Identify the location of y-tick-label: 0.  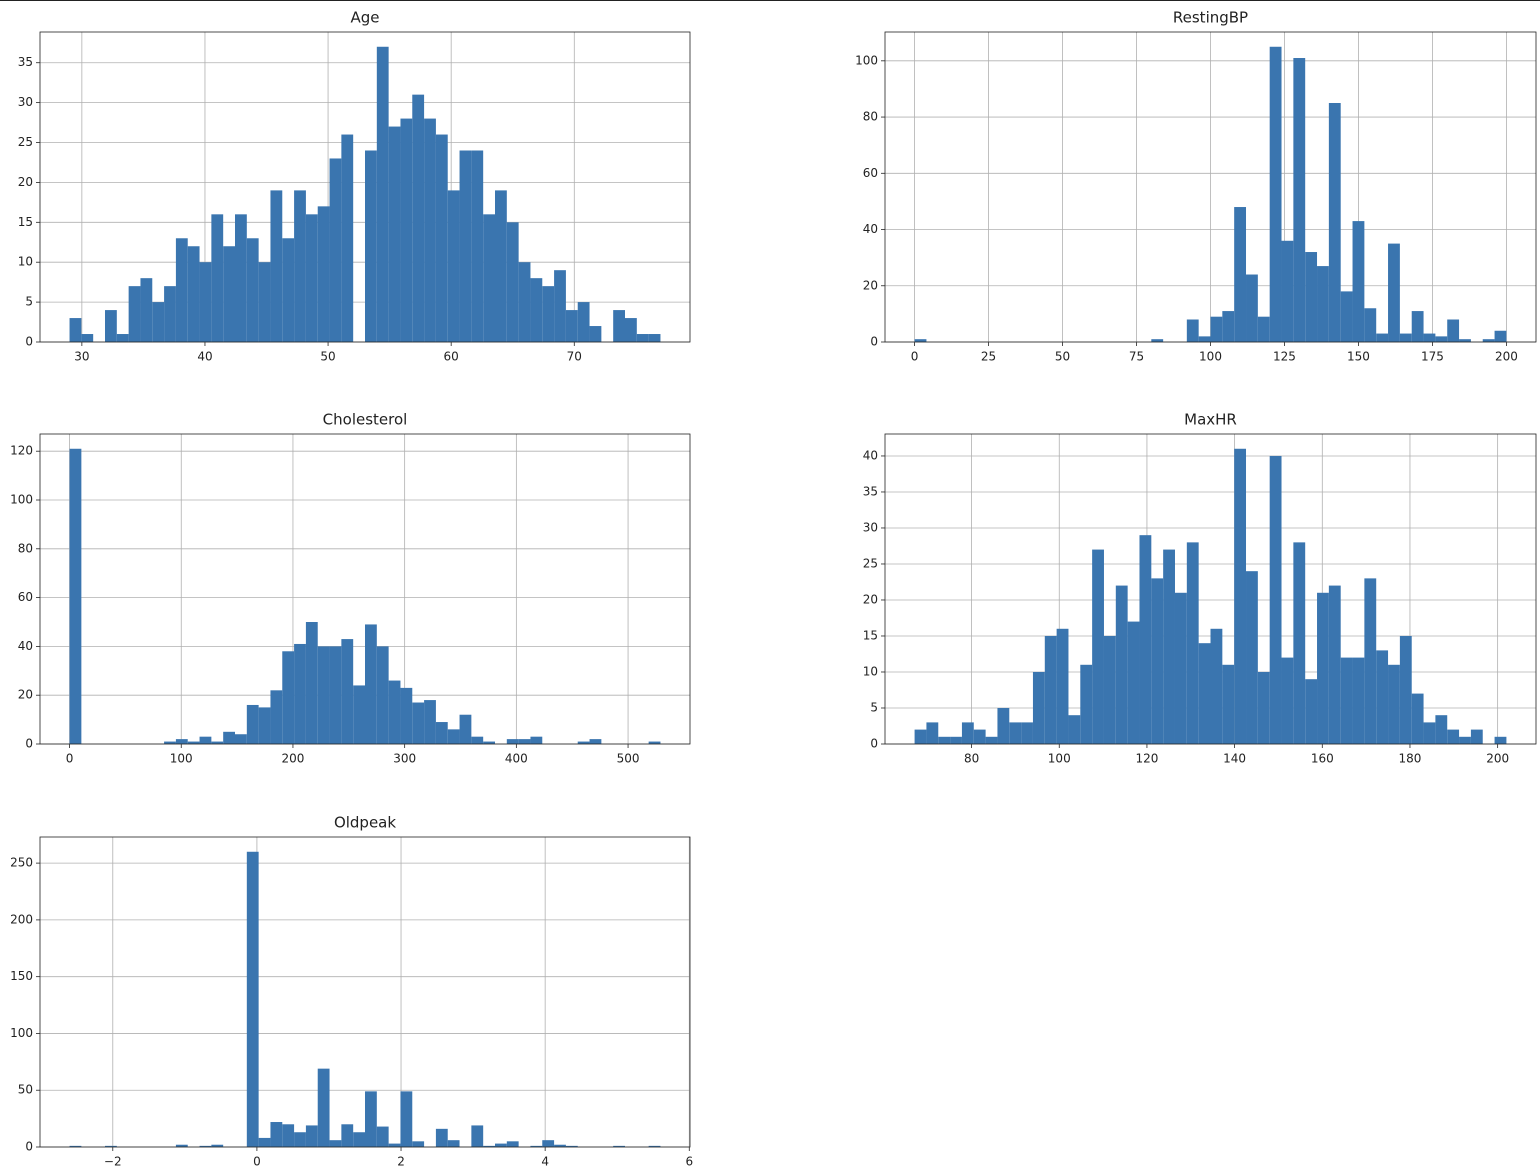
(29, 342).